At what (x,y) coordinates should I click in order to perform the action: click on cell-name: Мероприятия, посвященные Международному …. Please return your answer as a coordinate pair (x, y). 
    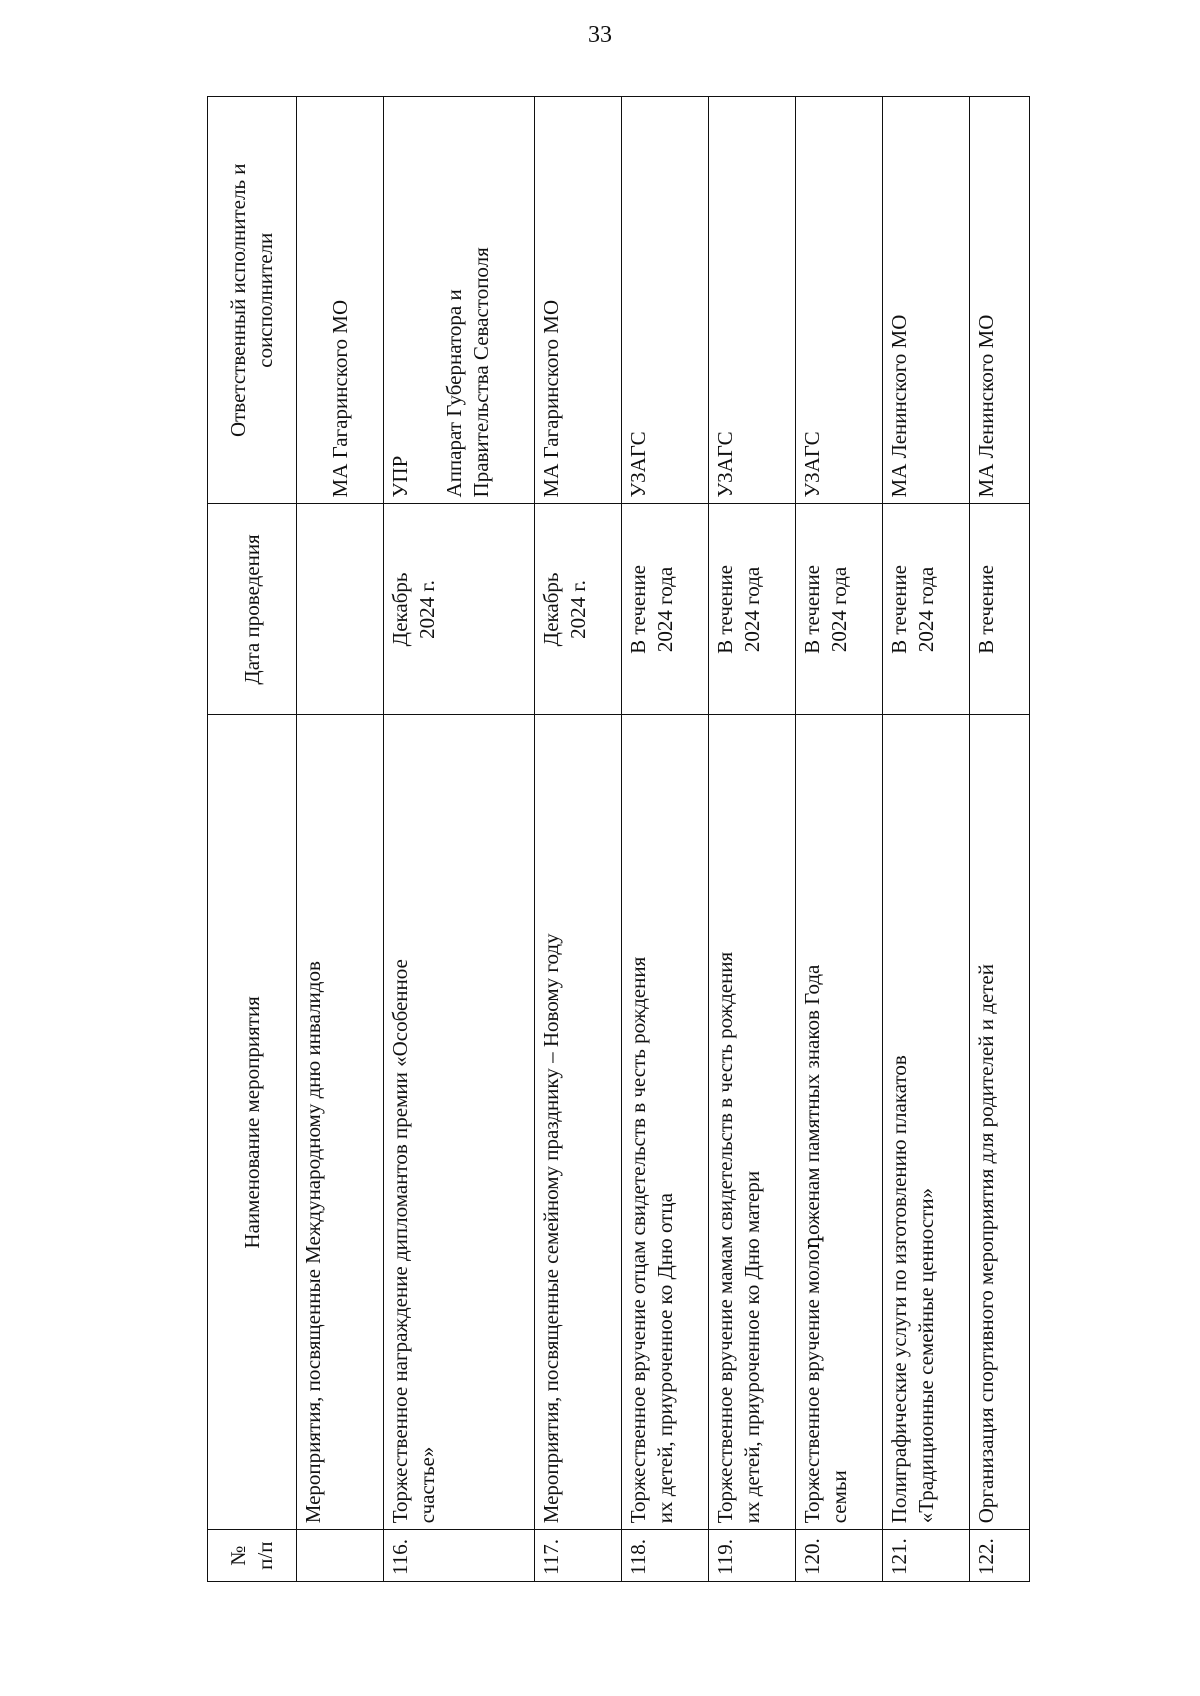
    Looking at the image, I should click on (340, 1122).